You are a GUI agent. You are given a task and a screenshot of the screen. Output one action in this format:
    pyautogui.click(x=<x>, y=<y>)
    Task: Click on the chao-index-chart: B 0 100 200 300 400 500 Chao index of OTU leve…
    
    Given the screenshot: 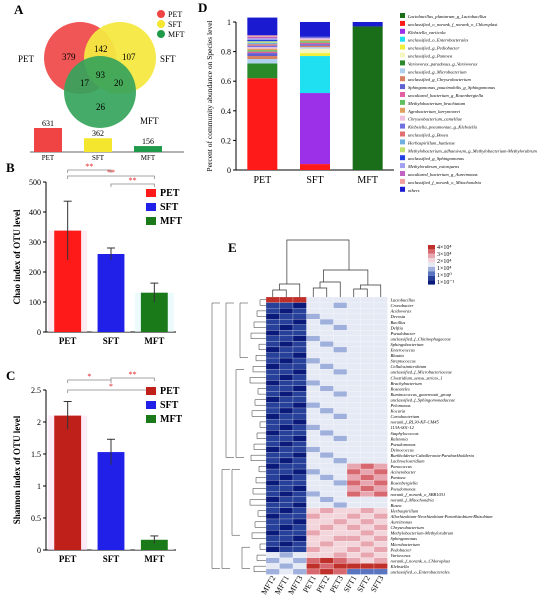 What is the action you would take?
    pyautogui.click(x=94, y=253)
    